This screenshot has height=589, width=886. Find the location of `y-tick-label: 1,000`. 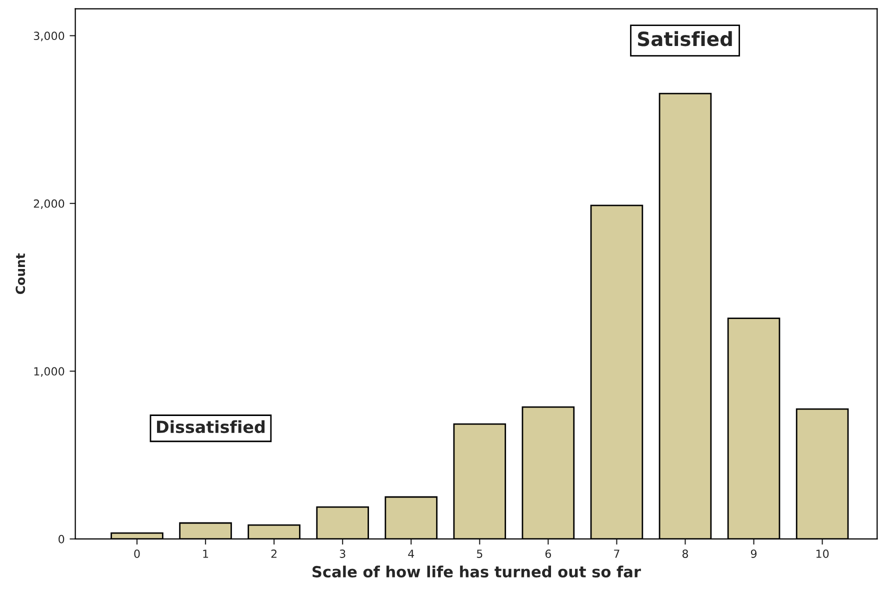

y-tick-label: 1,000 is located at coordinates (49, 372).